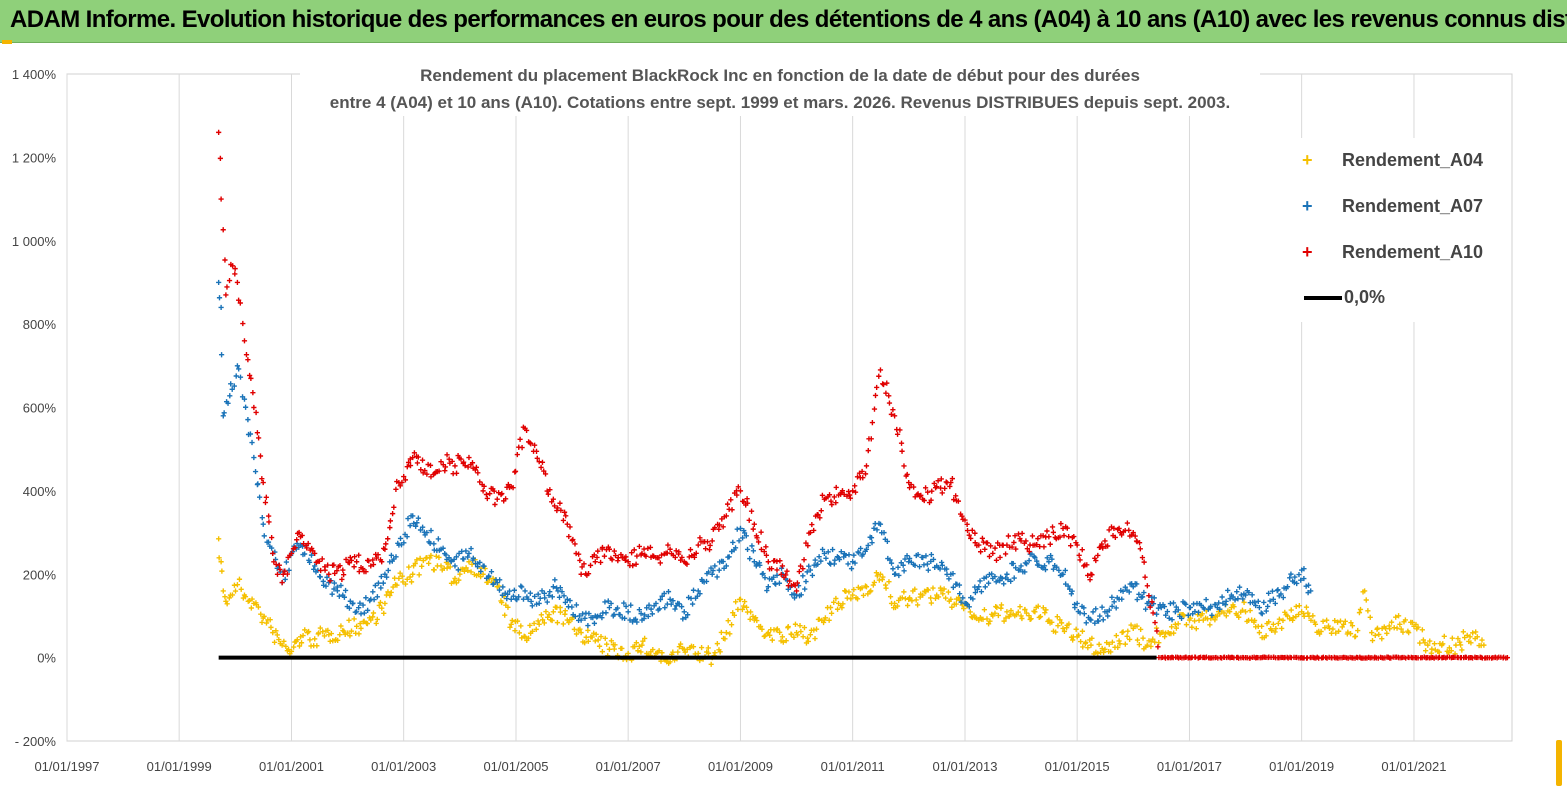  I want to click on legend-item-zero: 0,0%, so click(1392, 297).